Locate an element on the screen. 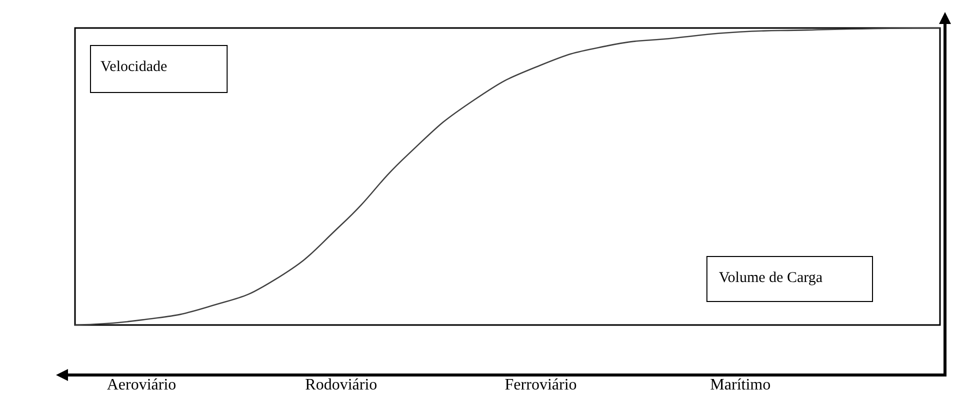  x-tick-label: Aeroviário is located at coordinates (141, 385).